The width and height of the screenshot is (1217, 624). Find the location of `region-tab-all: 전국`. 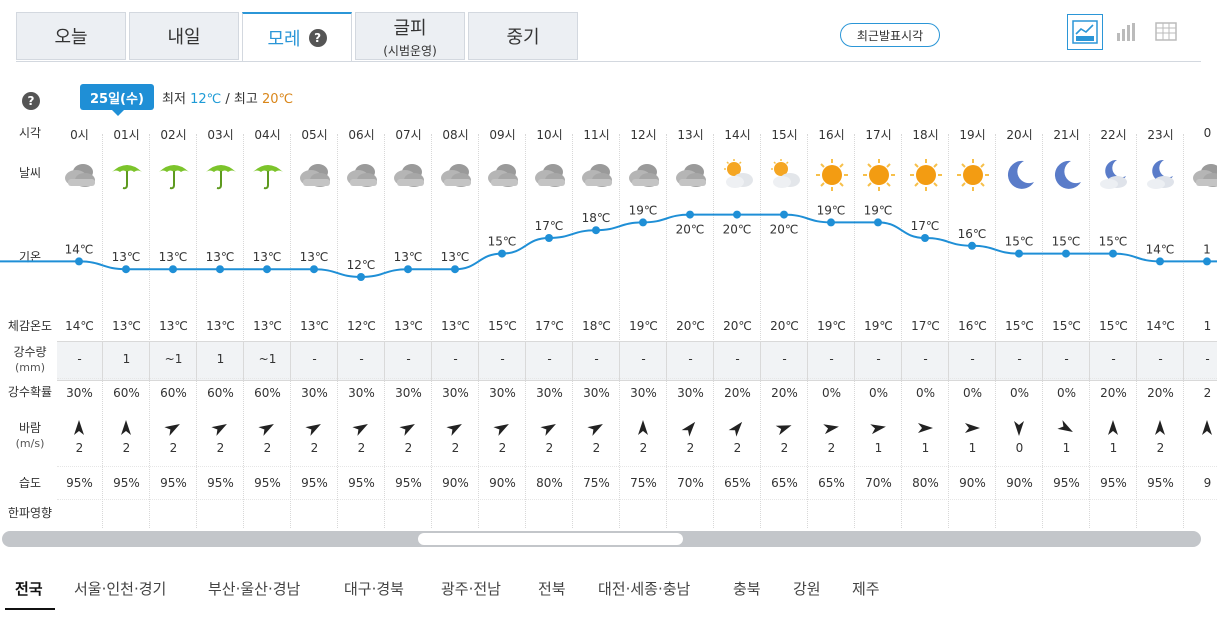

region-tab-all: 전국 is located at coordinates (30, 595).